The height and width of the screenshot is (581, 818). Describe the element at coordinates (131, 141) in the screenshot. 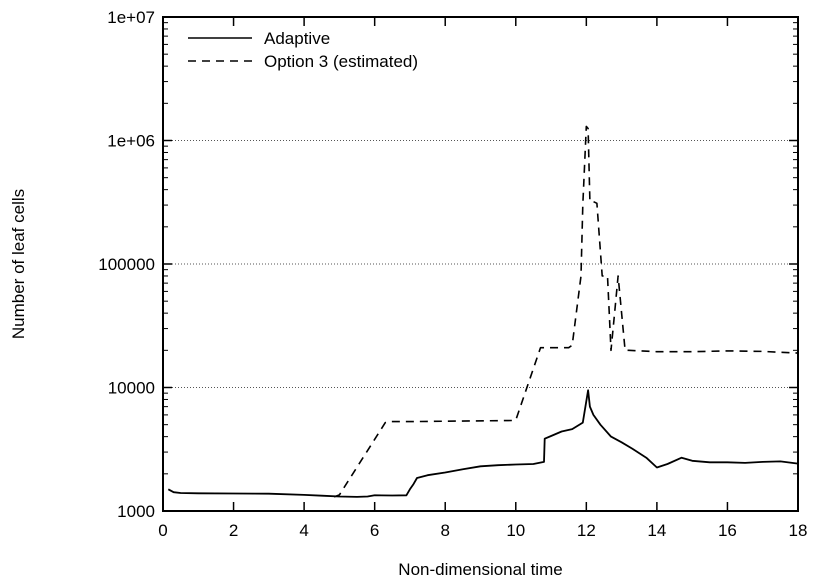

I see `y-tick-label: 1e+06` at that location.